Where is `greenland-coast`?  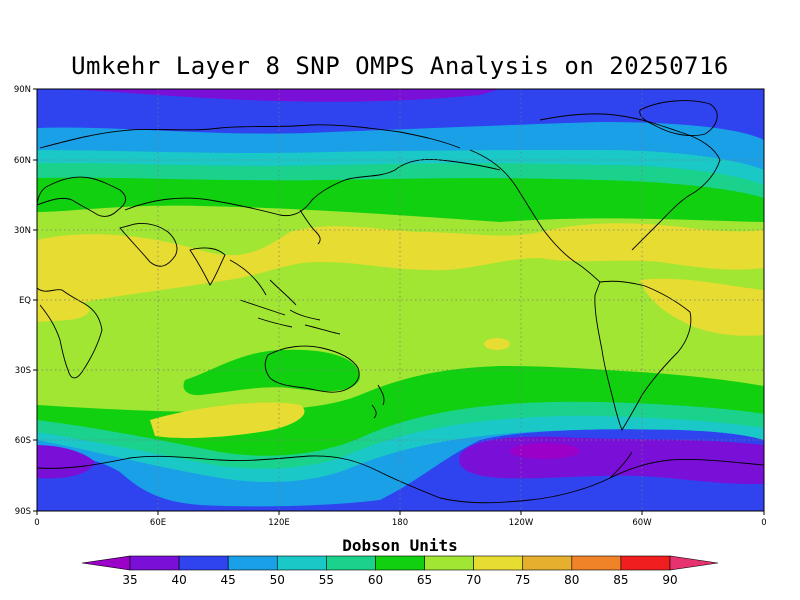 greenland-coast is located at coordinates (678, 118).